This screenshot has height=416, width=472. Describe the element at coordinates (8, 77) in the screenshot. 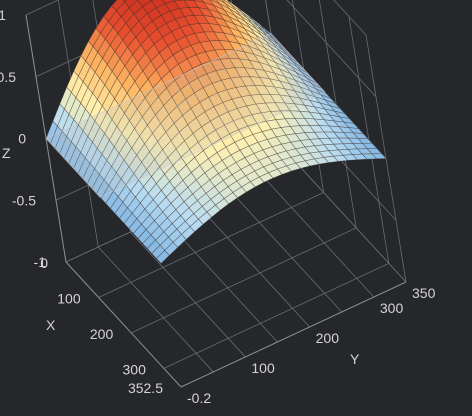

I see `z-tick-label-3: 0.5` at that location.